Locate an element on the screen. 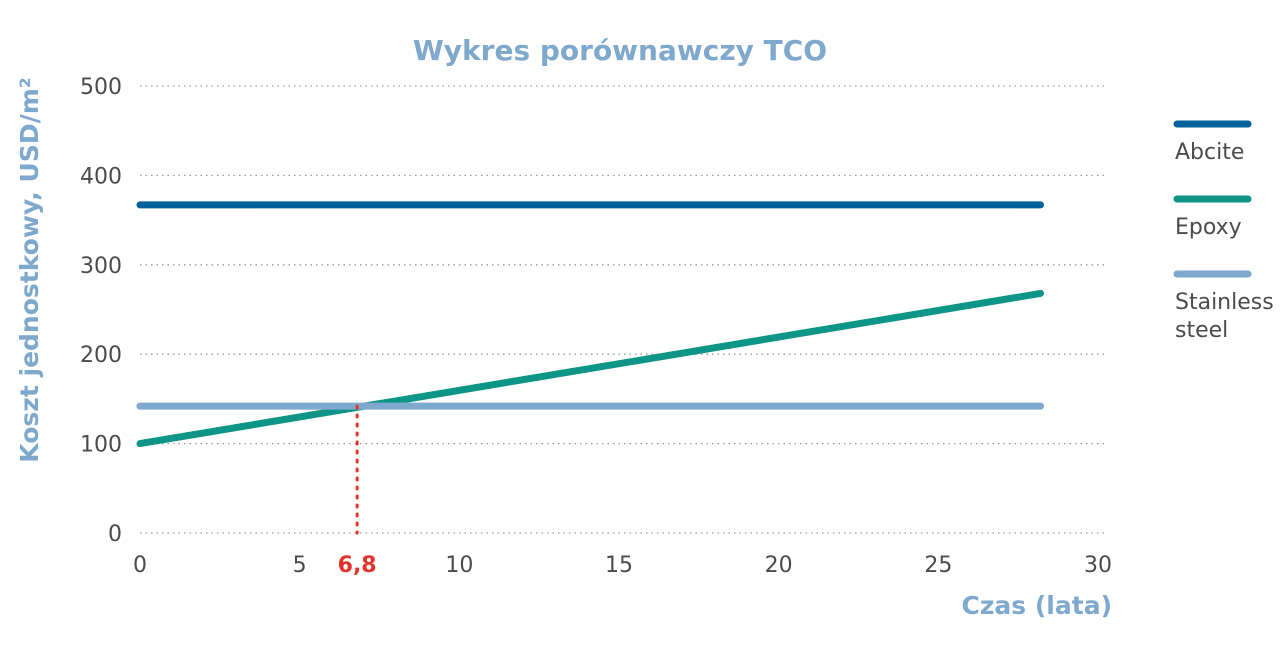 The image size is (1280, 647). crossing-annotation: 6,8 is located at coordinates (357, 491).